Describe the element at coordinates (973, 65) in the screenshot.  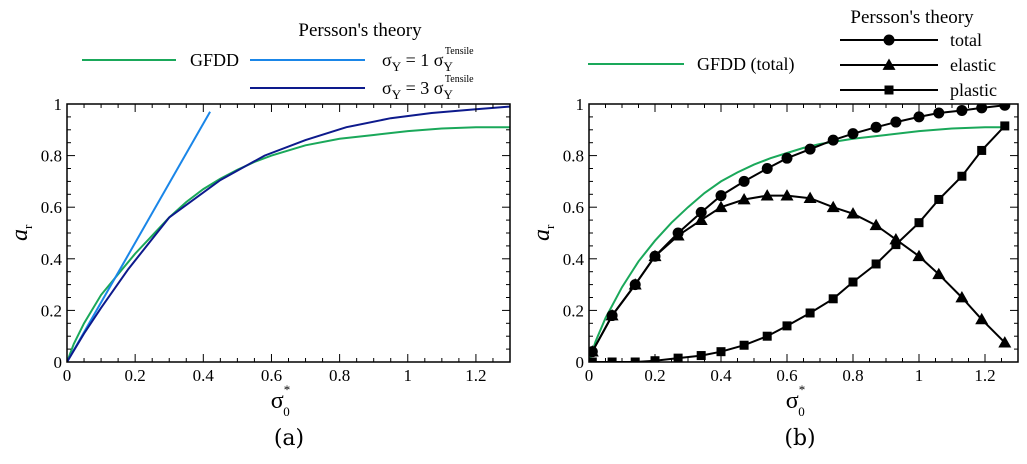
I see `legend-entry-label: elastic` at that location.